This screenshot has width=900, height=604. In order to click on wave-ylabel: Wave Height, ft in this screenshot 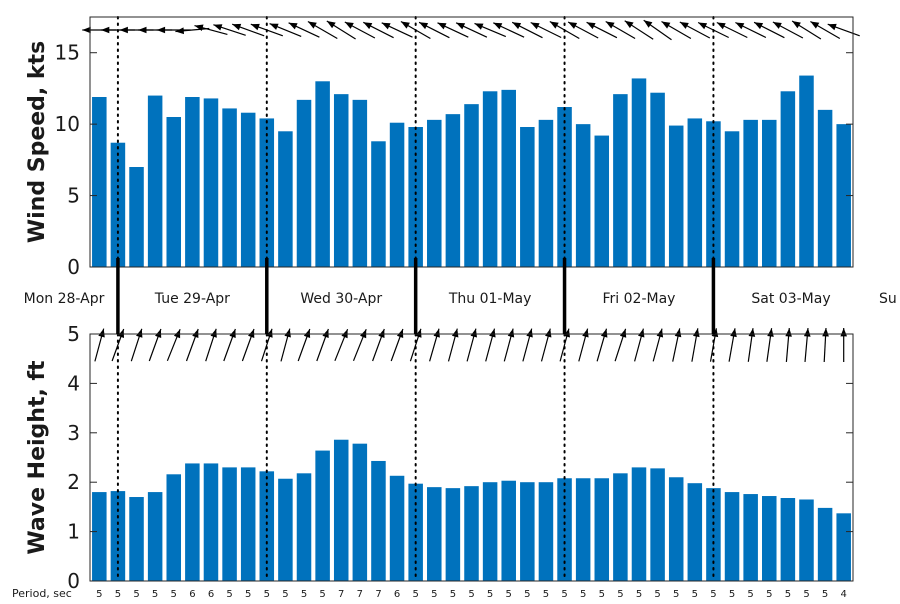, I will do `click(37, 457)`.